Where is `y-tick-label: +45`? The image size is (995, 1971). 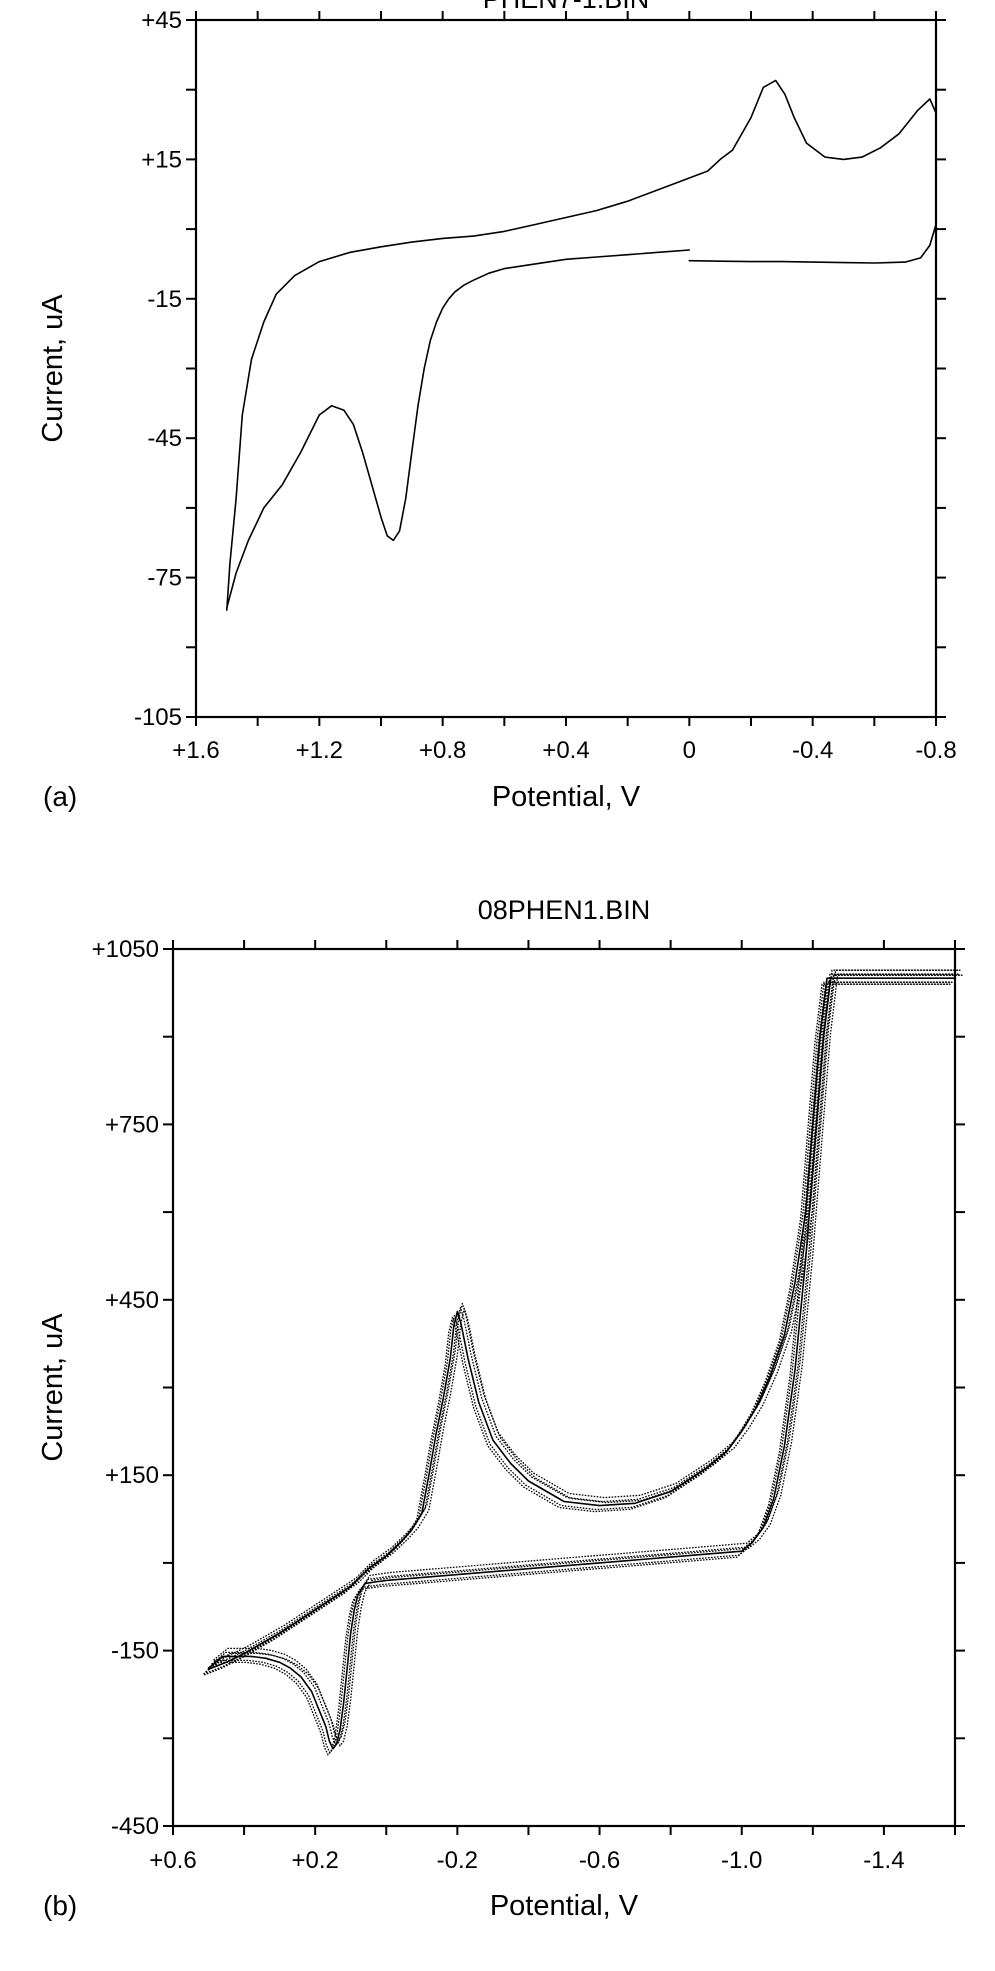 y-tick-label: +45 is located at coordinates (161, 20).